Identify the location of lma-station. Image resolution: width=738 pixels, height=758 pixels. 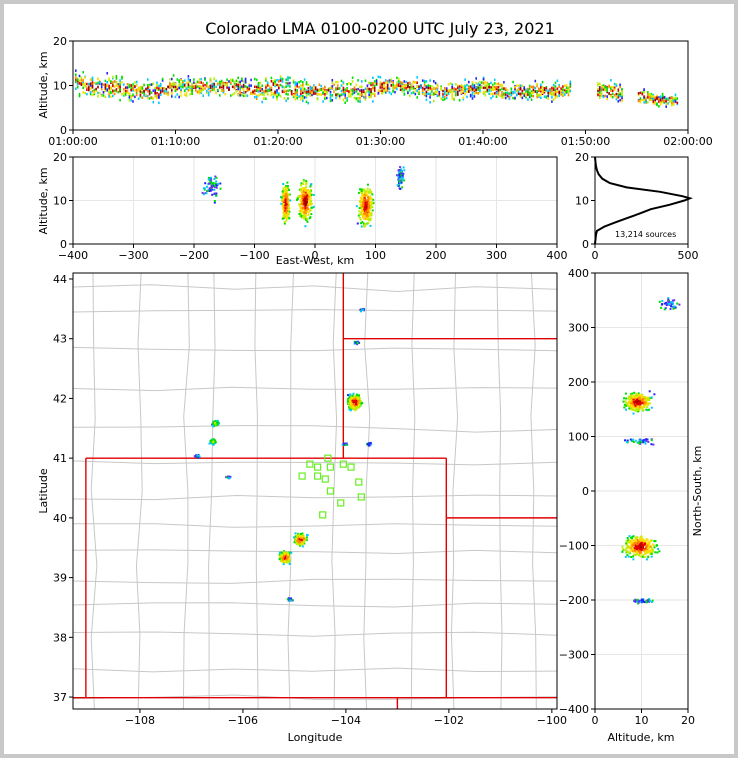
(302, 476).